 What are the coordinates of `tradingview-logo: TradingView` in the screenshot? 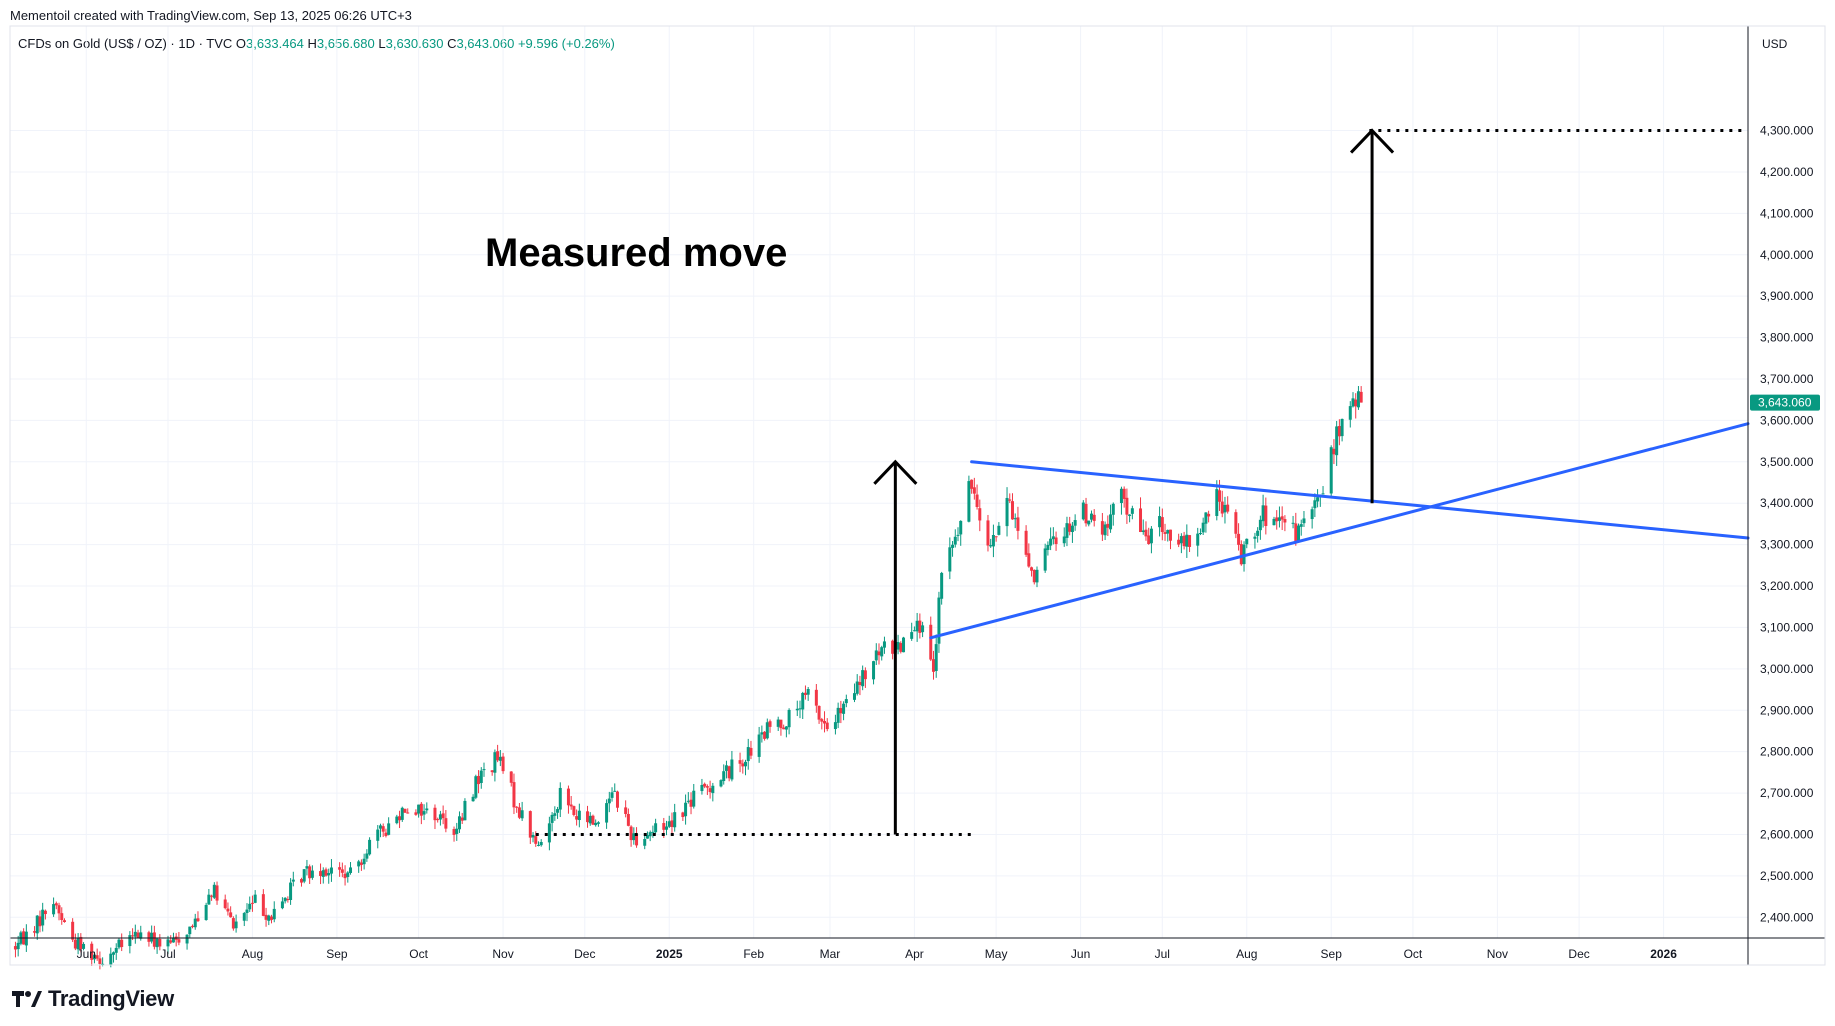 It's located at (93, 999).